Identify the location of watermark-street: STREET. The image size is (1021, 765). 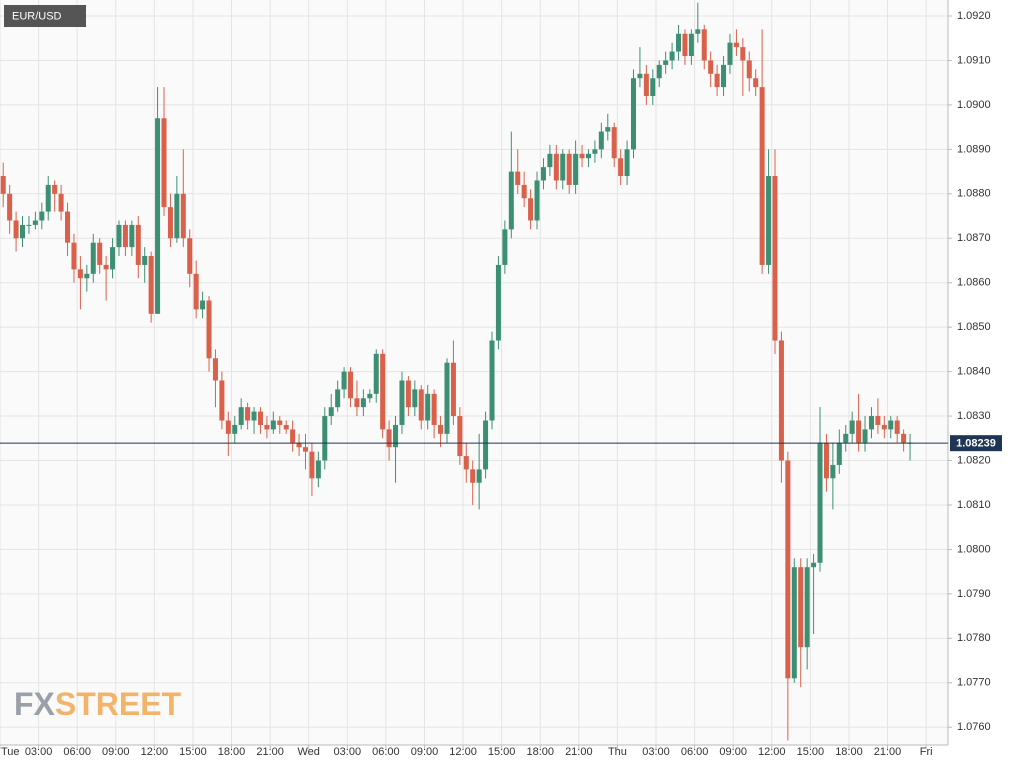
(118, 704).